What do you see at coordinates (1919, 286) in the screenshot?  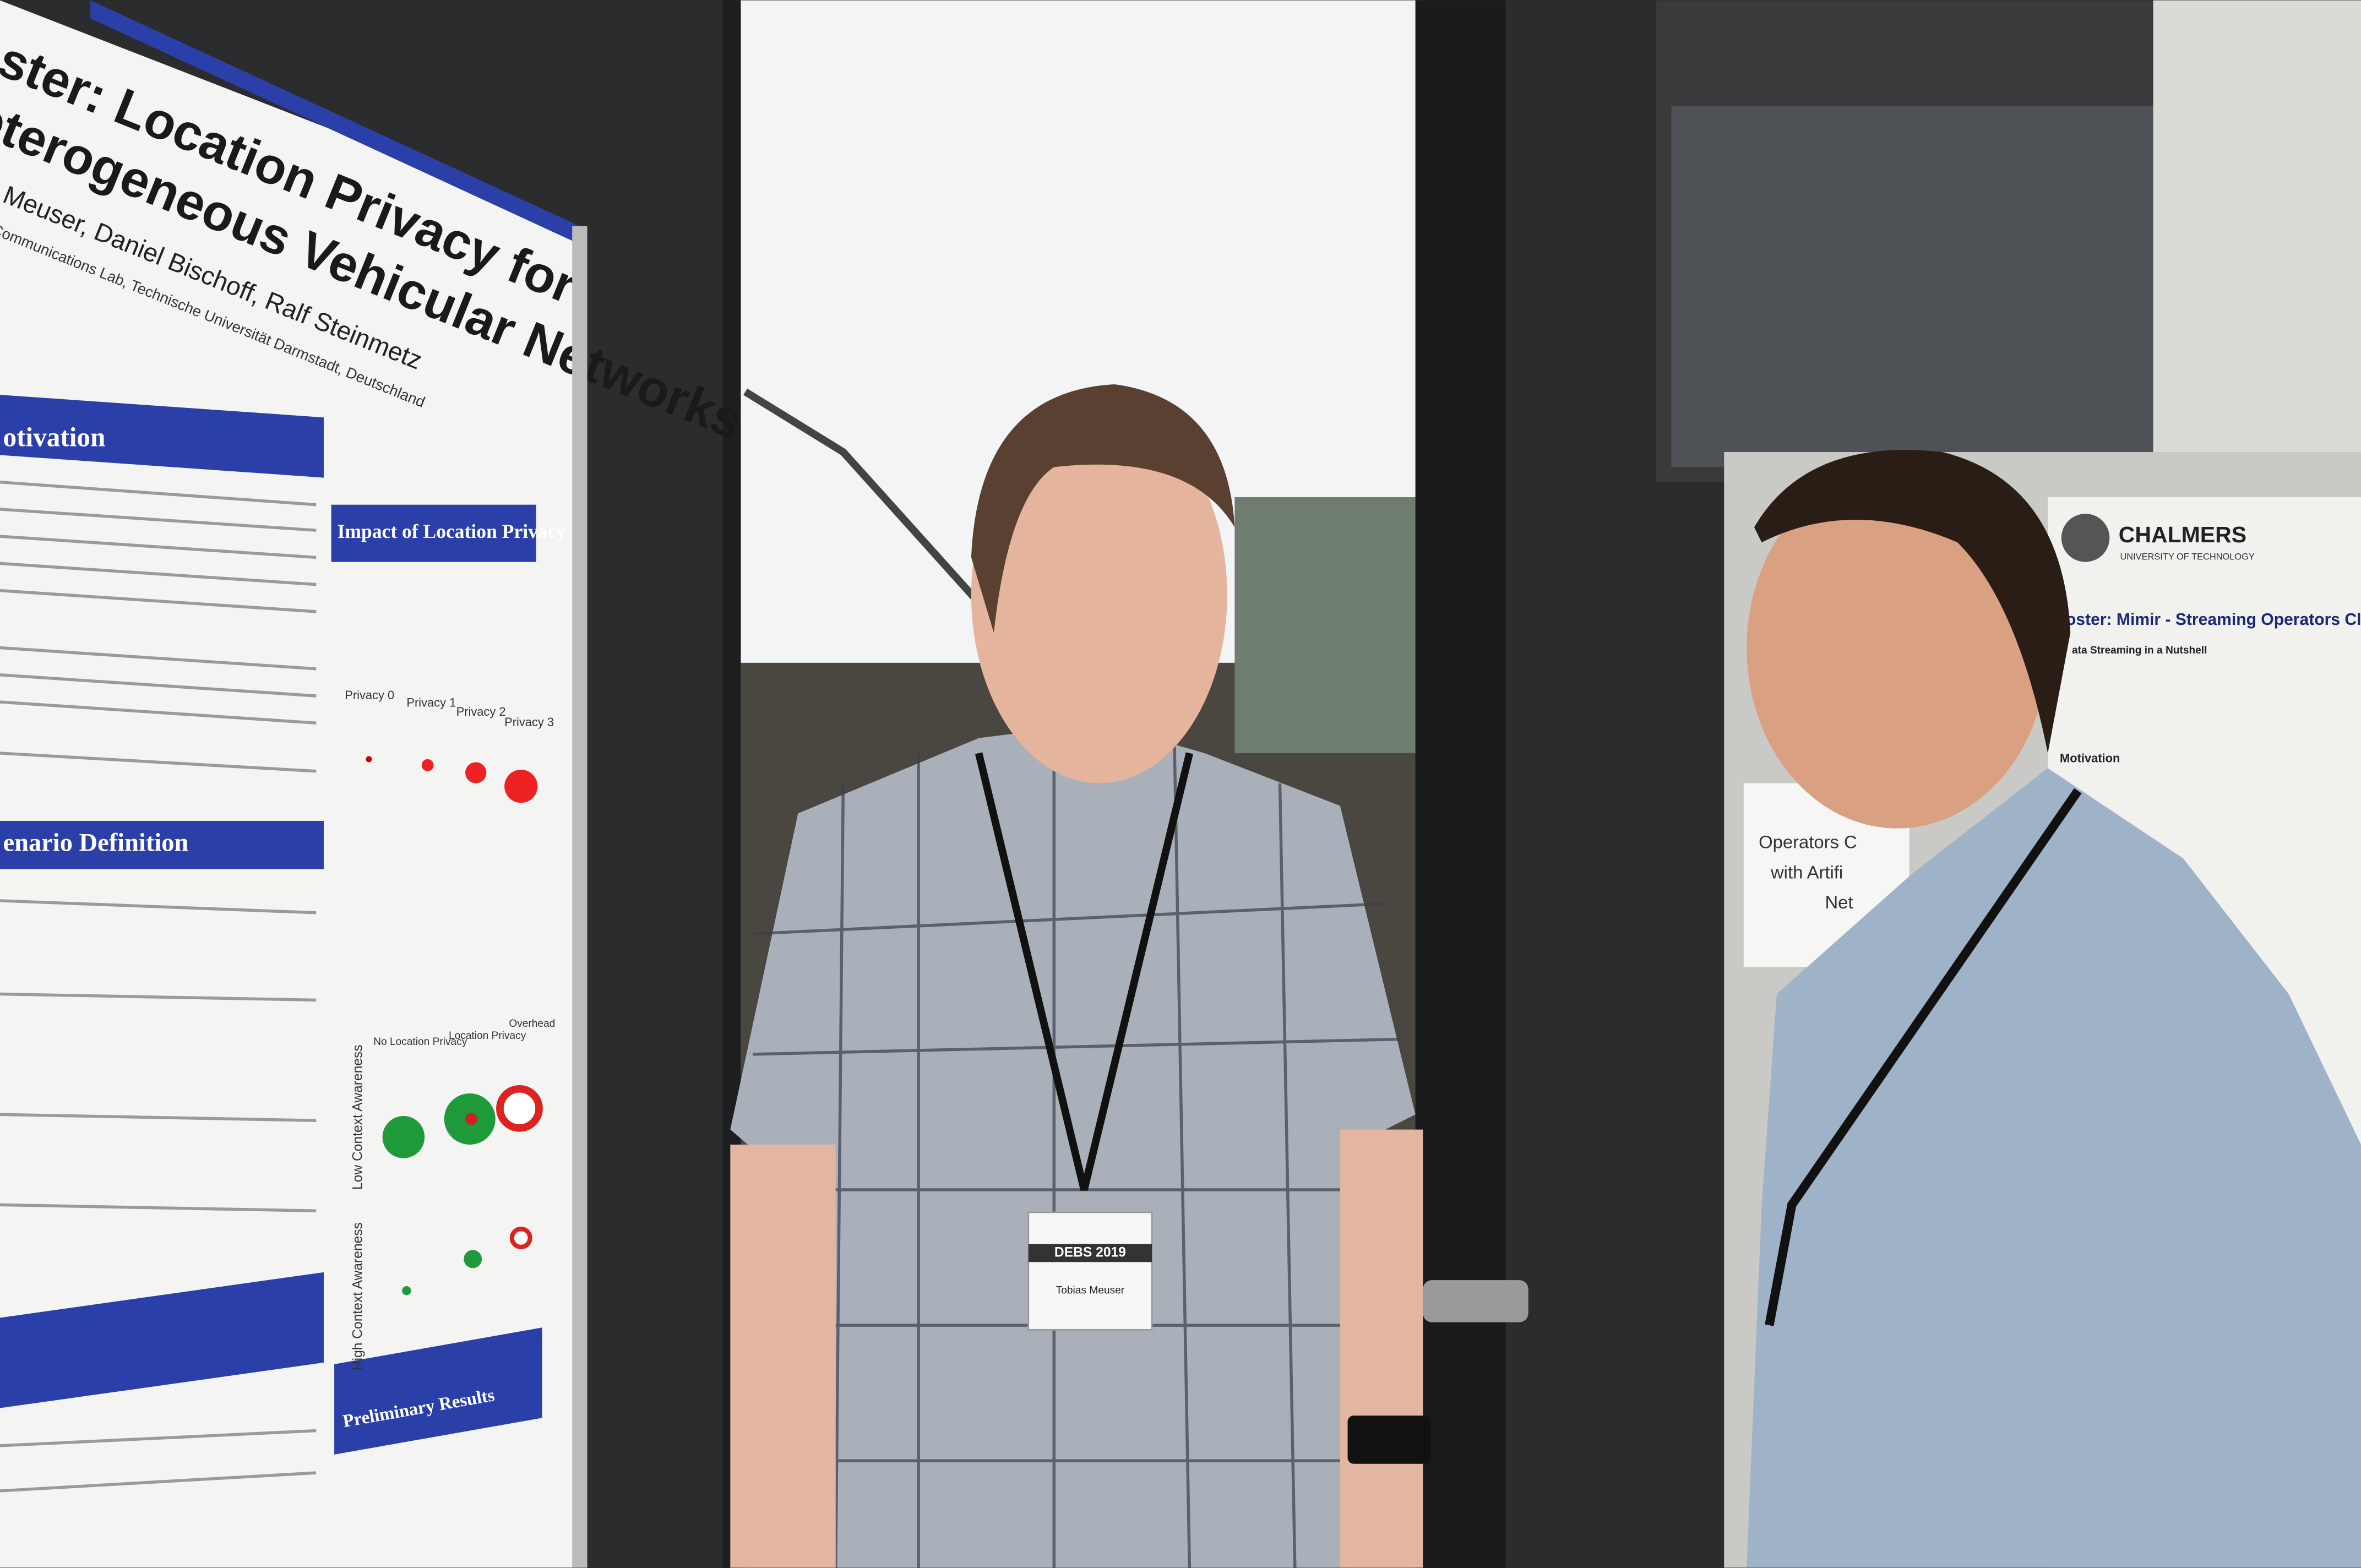 I see `blinds` at bounding box center [1919, 286].